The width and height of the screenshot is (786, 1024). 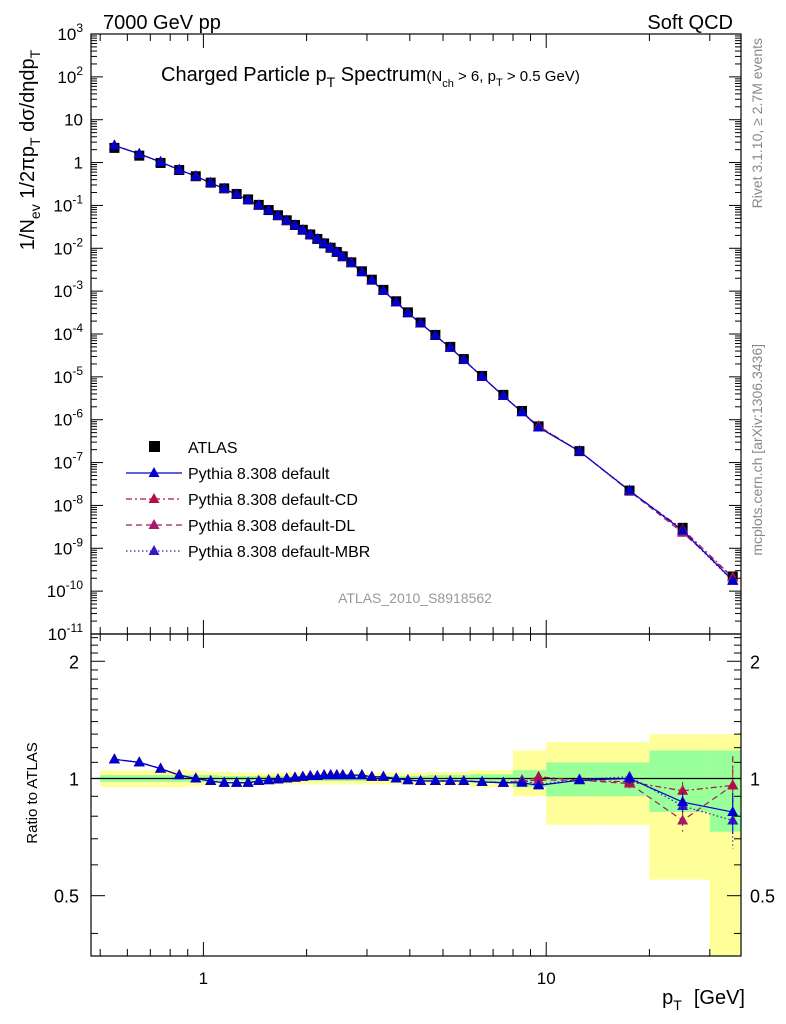 What do you see at coordinates (74, 662) in the screenshot?
I see `ratio-y-tick-label: 2` at bounding box center [74, 662].